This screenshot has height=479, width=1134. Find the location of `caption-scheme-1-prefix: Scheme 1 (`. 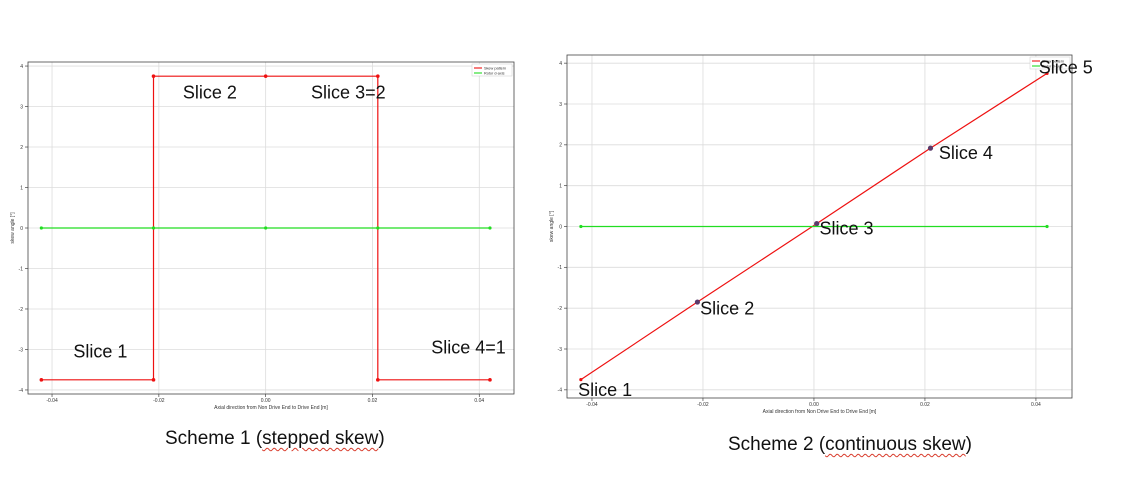

caption-scheme-1-prefix: Scheme 1 ( is located at coordinates (214, 438).